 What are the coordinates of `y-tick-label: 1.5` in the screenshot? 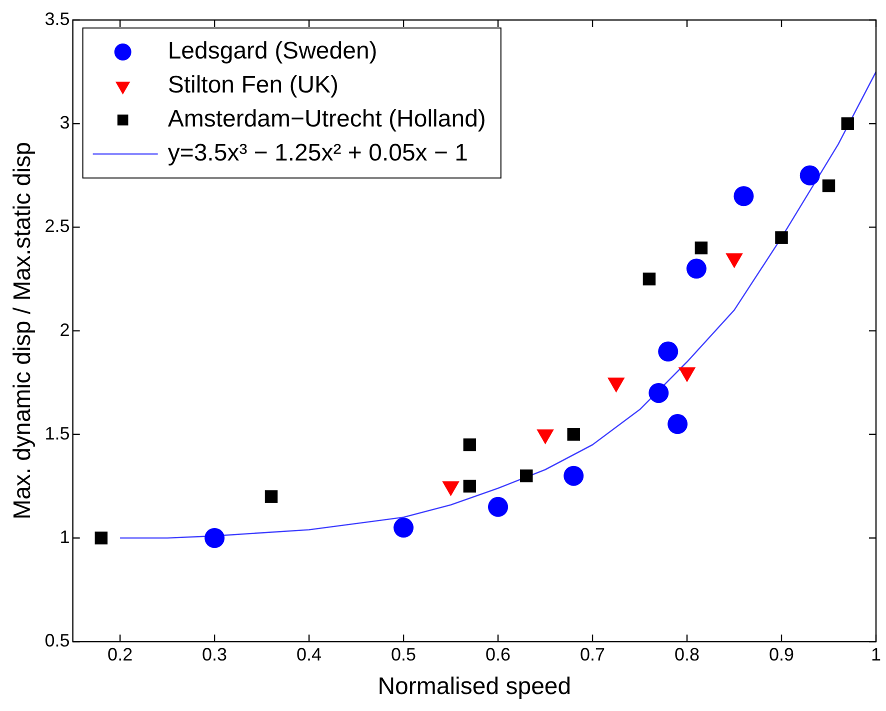 It's located at (57, 433).